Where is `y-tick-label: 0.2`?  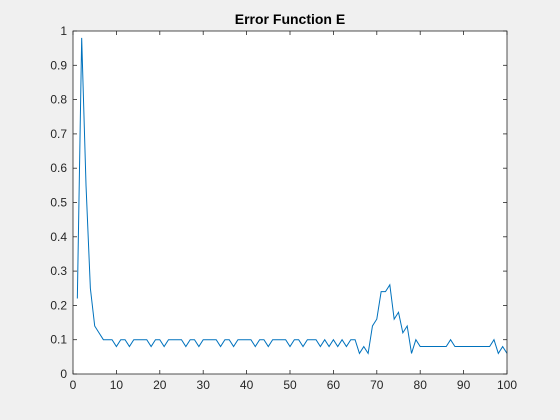
y-tick-label: 0.2 is located at coordinates (58, 305).